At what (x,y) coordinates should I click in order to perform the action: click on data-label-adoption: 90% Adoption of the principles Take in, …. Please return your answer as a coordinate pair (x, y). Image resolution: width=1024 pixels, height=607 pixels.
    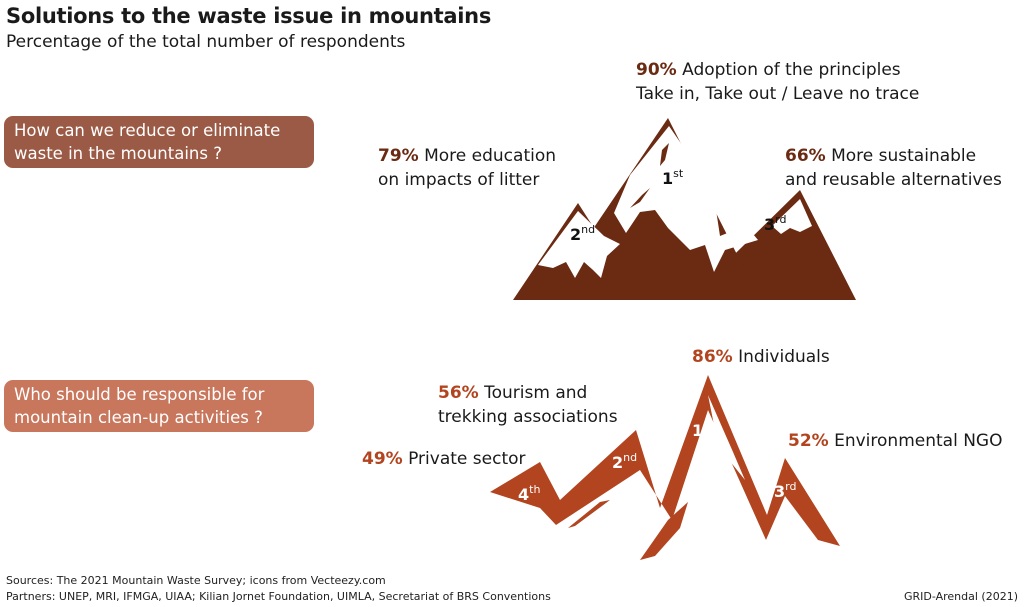
    Looking at the image, I should click on (777, 82).